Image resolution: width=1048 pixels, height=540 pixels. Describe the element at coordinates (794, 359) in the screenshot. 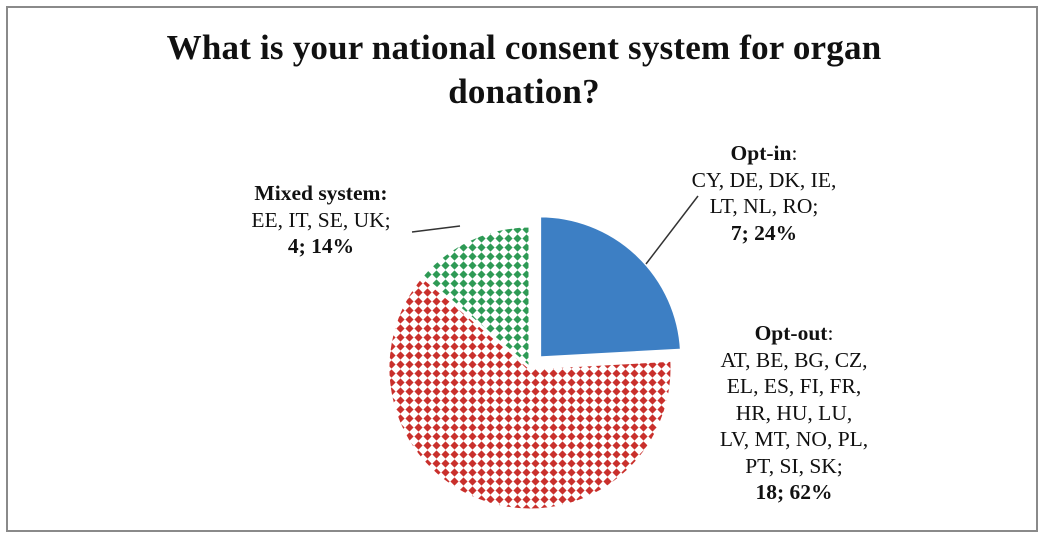

I see `opt-out-countries-line-1: AT, BE, BG, CZ,` at that location.